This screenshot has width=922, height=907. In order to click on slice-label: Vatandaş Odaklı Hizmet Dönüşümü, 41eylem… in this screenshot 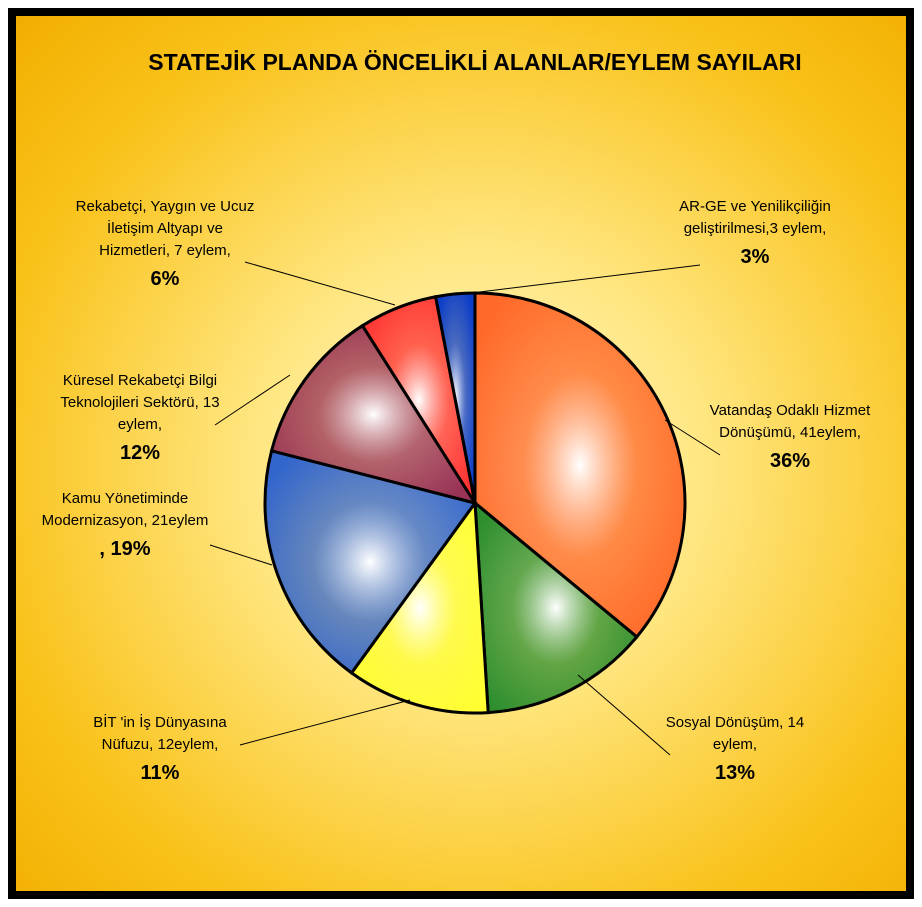, I will do `click(790, 436)`.